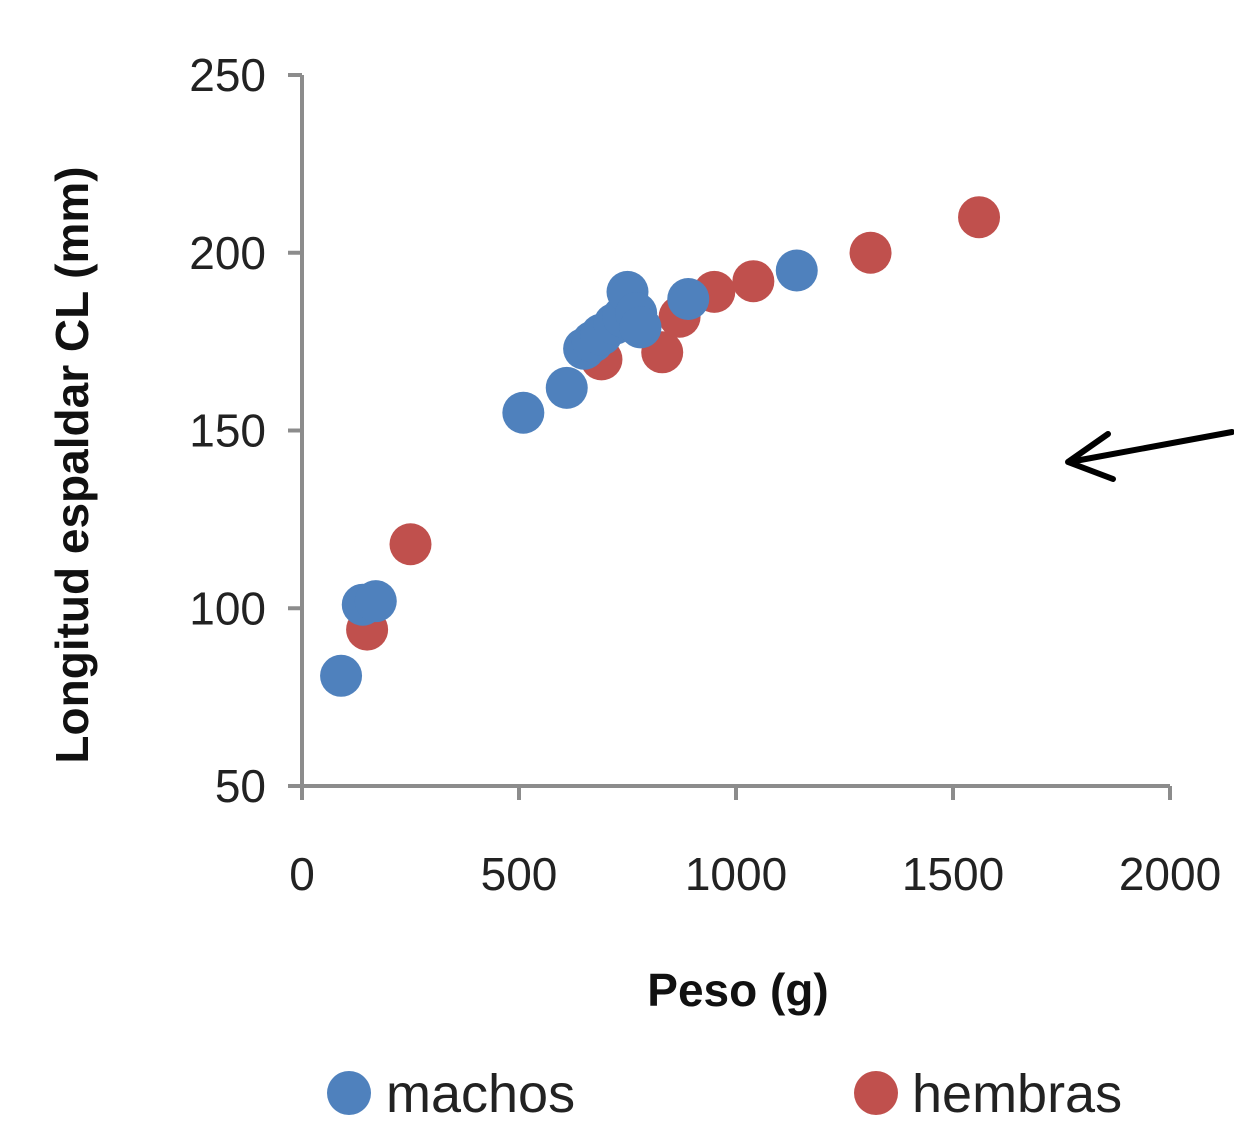 The width and height of the screenshot is (1234, 1123). Describe the element at coordinates (519, 874) in the screenshot. I see `x-tick-label: 500` at that location.